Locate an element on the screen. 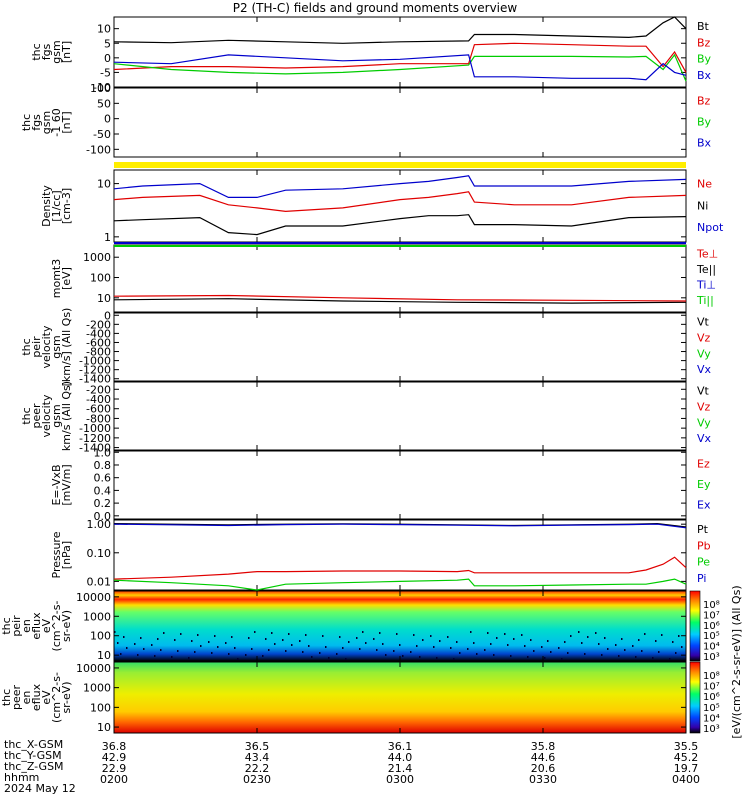 The image size is (750, 800). y-tick-label: 1 is located at coordinates (107, 237).